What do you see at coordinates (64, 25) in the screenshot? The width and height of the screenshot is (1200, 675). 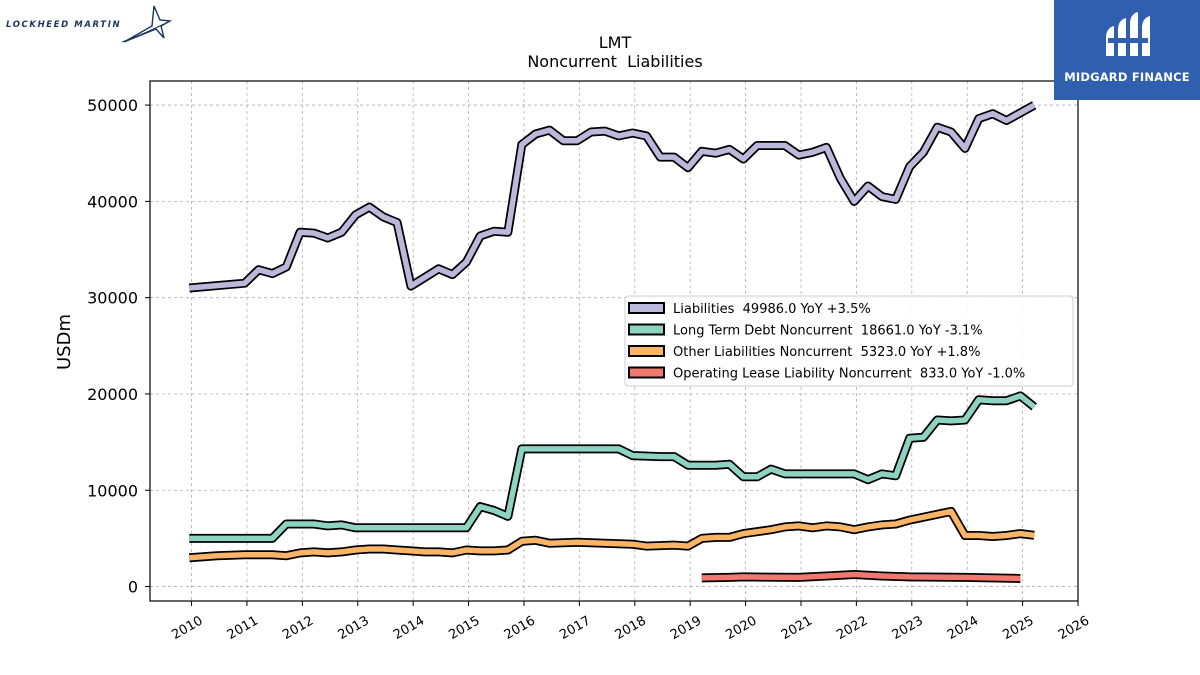 I see `lockheed-martin-wordmark: LOCKHEED MARTIN` at bounding box center [64, 25].